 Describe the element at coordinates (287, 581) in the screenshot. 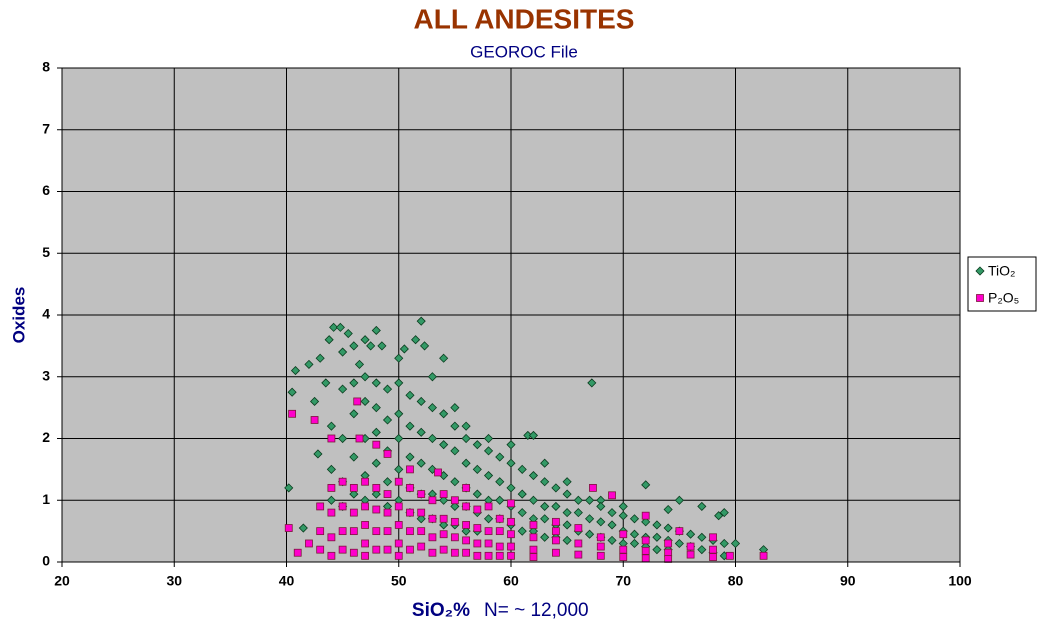

I see `x-tick-label: 40` at that location.